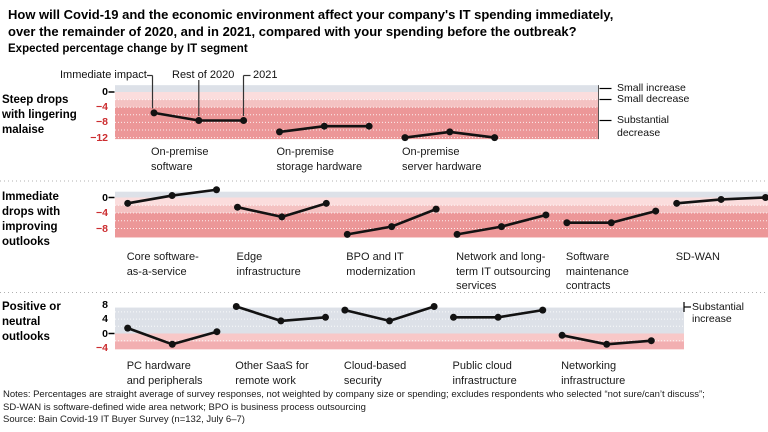  What do you see at coordinates (203, 75) in the screenshot?
I see `legend-rest-of-2020: Rest of 2020` at bounding box center [203, 75].